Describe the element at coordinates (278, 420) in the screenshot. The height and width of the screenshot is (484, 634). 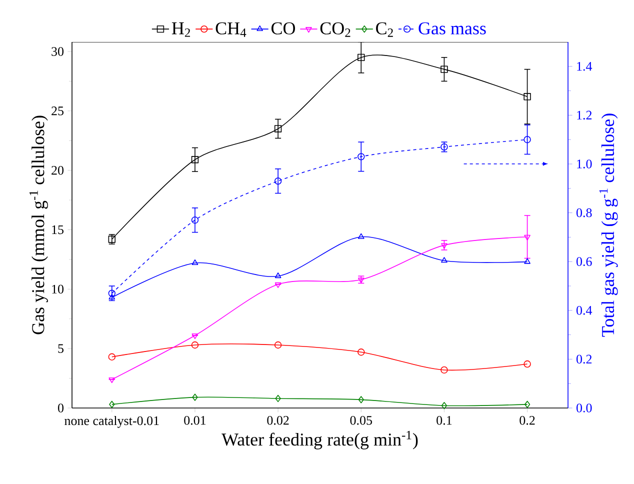
I see `x-tick-label: 0.02` at that location.